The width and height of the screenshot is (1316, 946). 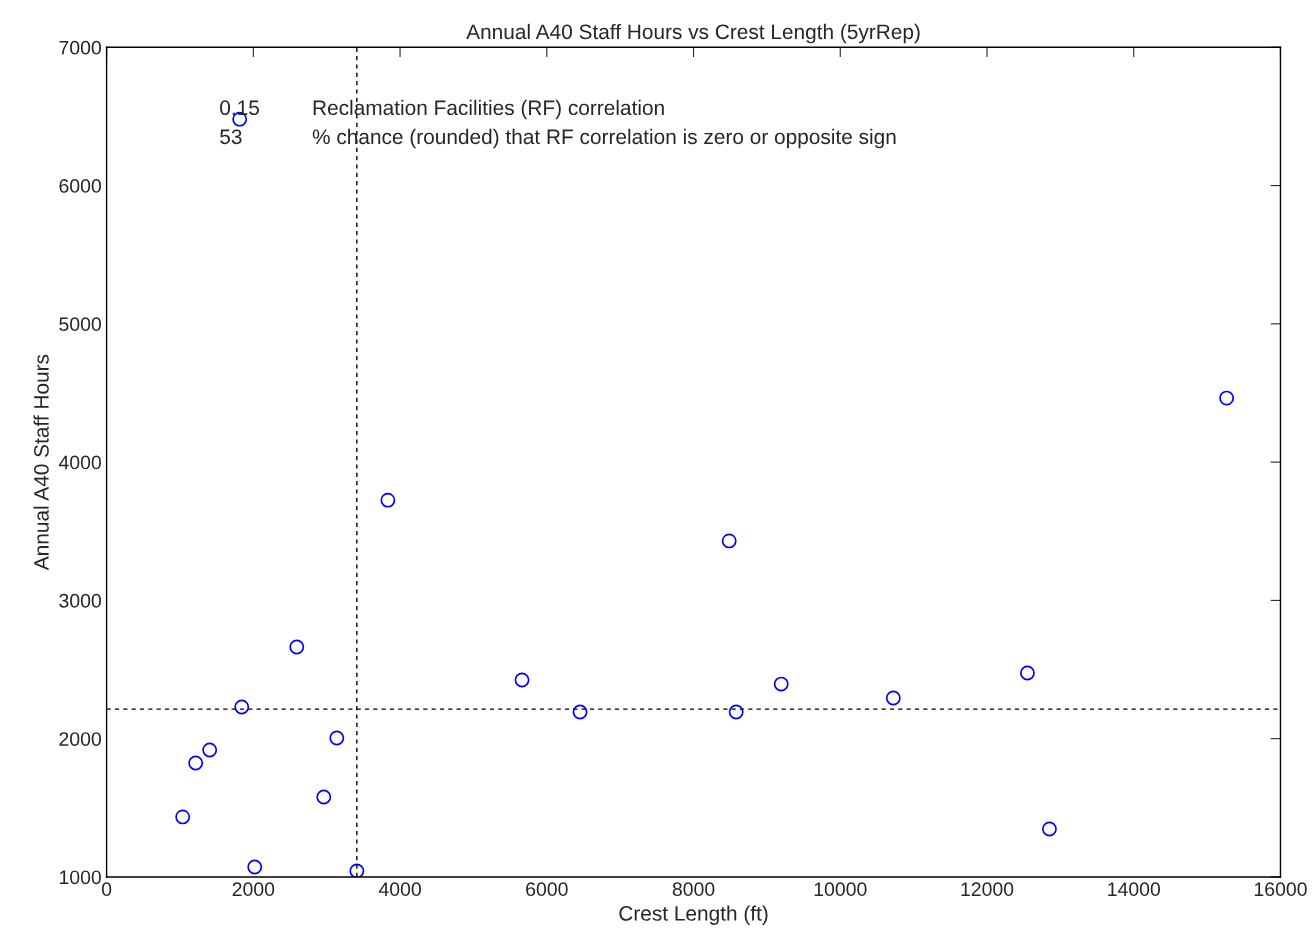 What do you see at coordinates (987, 889) in the screenshot?
I see `x-tick-label: 12000` at bounding box center [987, 889].